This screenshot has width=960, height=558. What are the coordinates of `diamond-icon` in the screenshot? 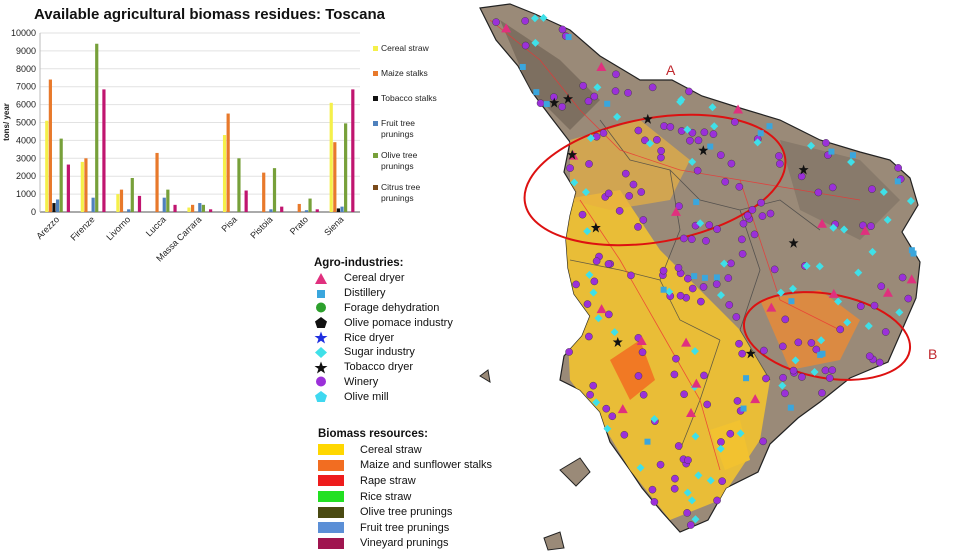 It's located at (321, 352).